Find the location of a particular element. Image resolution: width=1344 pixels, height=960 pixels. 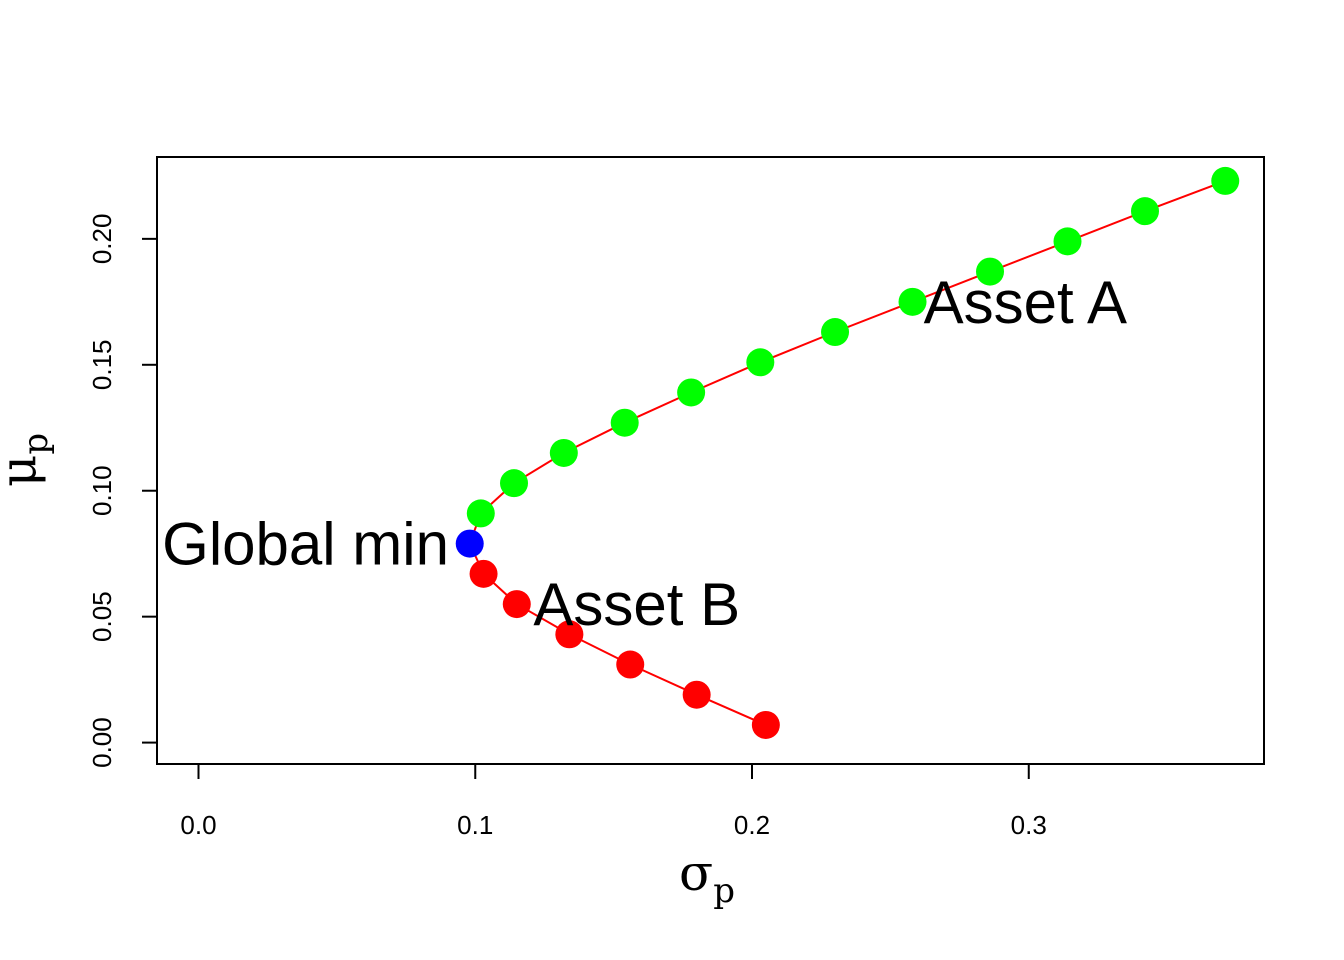

annotation-label: Asset A is located at coordinates (1025, 302).